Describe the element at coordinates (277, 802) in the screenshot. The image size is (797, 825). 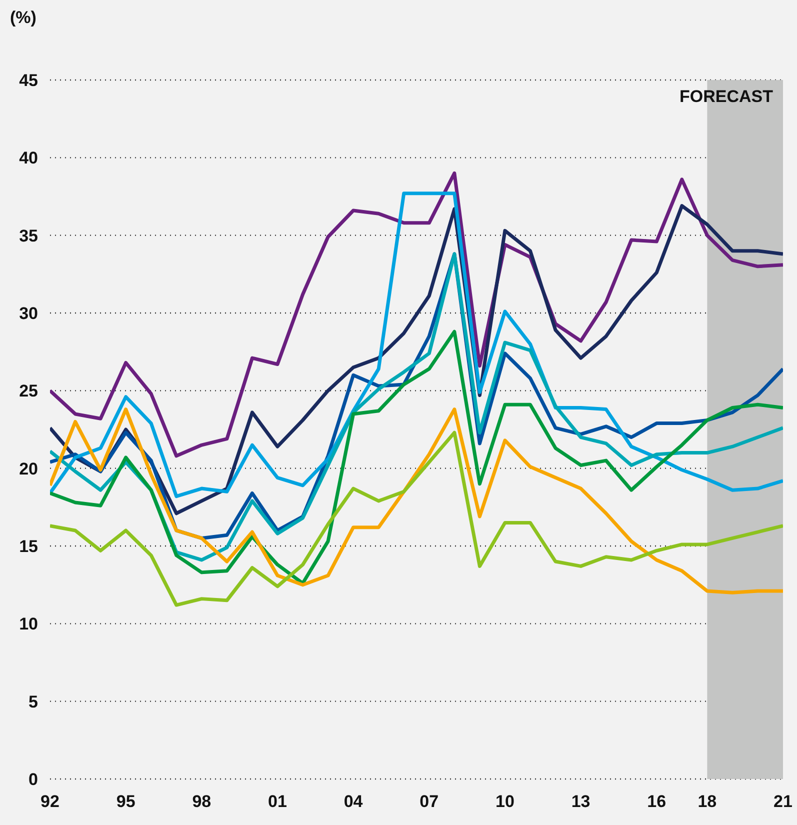
I see `x-tick-label: 01` at that location.